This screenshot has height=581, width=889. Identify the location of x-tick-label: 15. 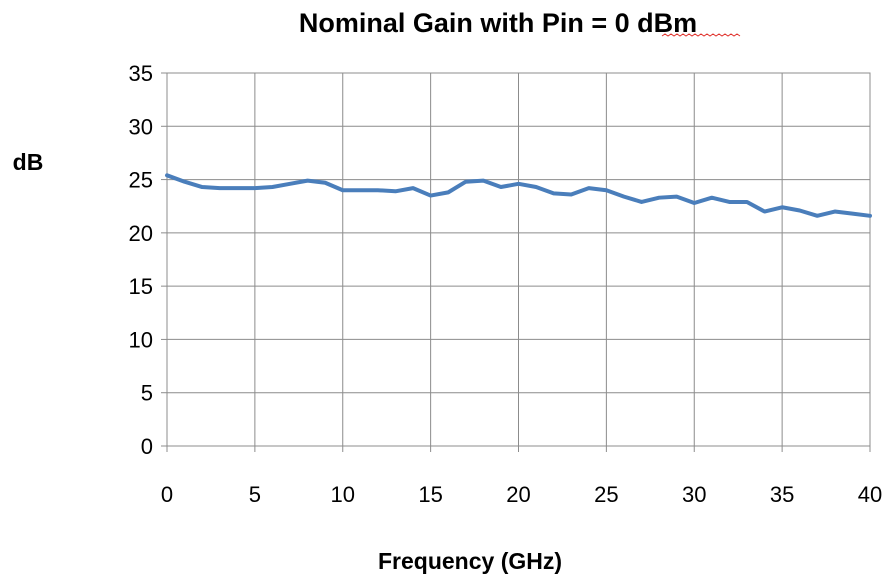
(430, 494).